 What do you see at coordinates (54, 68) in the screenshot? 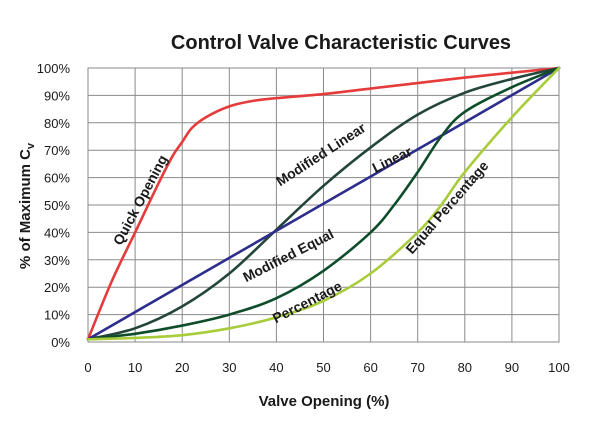
I see `y-tick-label: 100%` at bounding box center [54, 68].